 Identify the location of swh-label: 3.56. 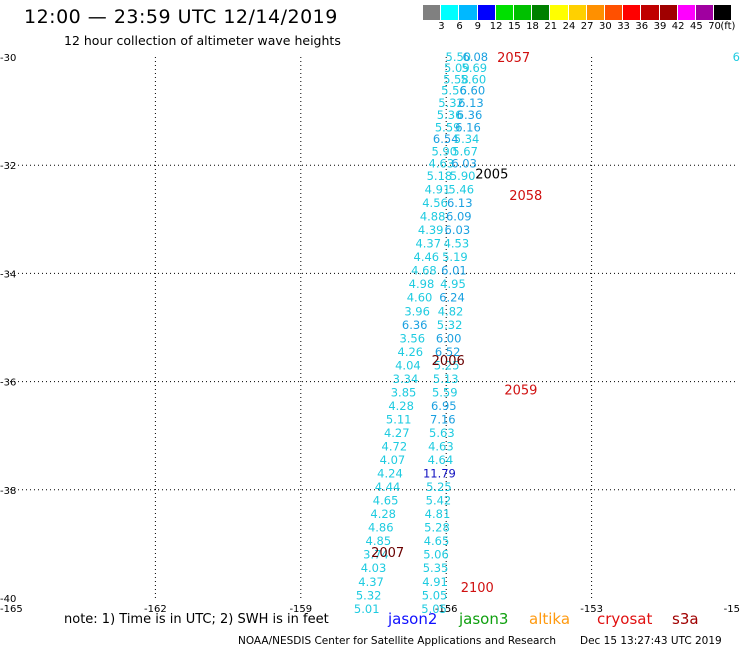
(412, 338).